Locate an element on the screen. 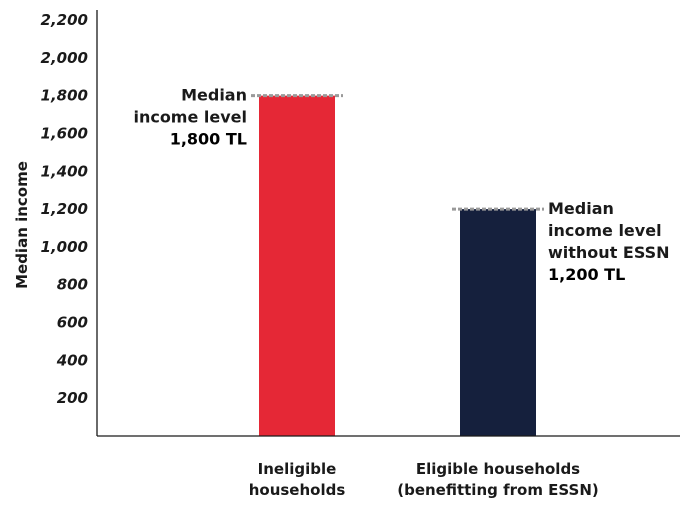  y-tick-label: 400 is located at coordinates (72, 360).